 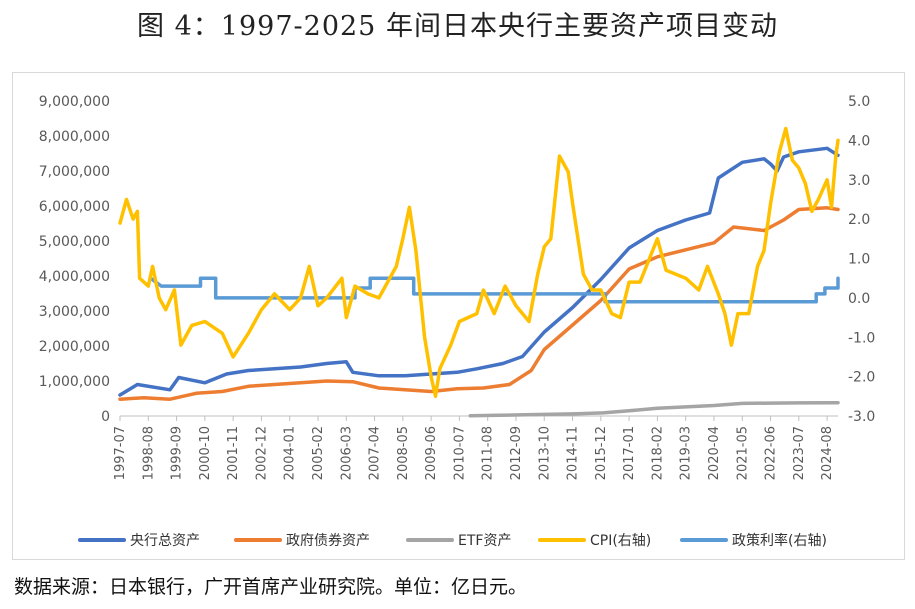 I want to click on right-axis-tick-label: 5.0, so click(x=859, y=102).